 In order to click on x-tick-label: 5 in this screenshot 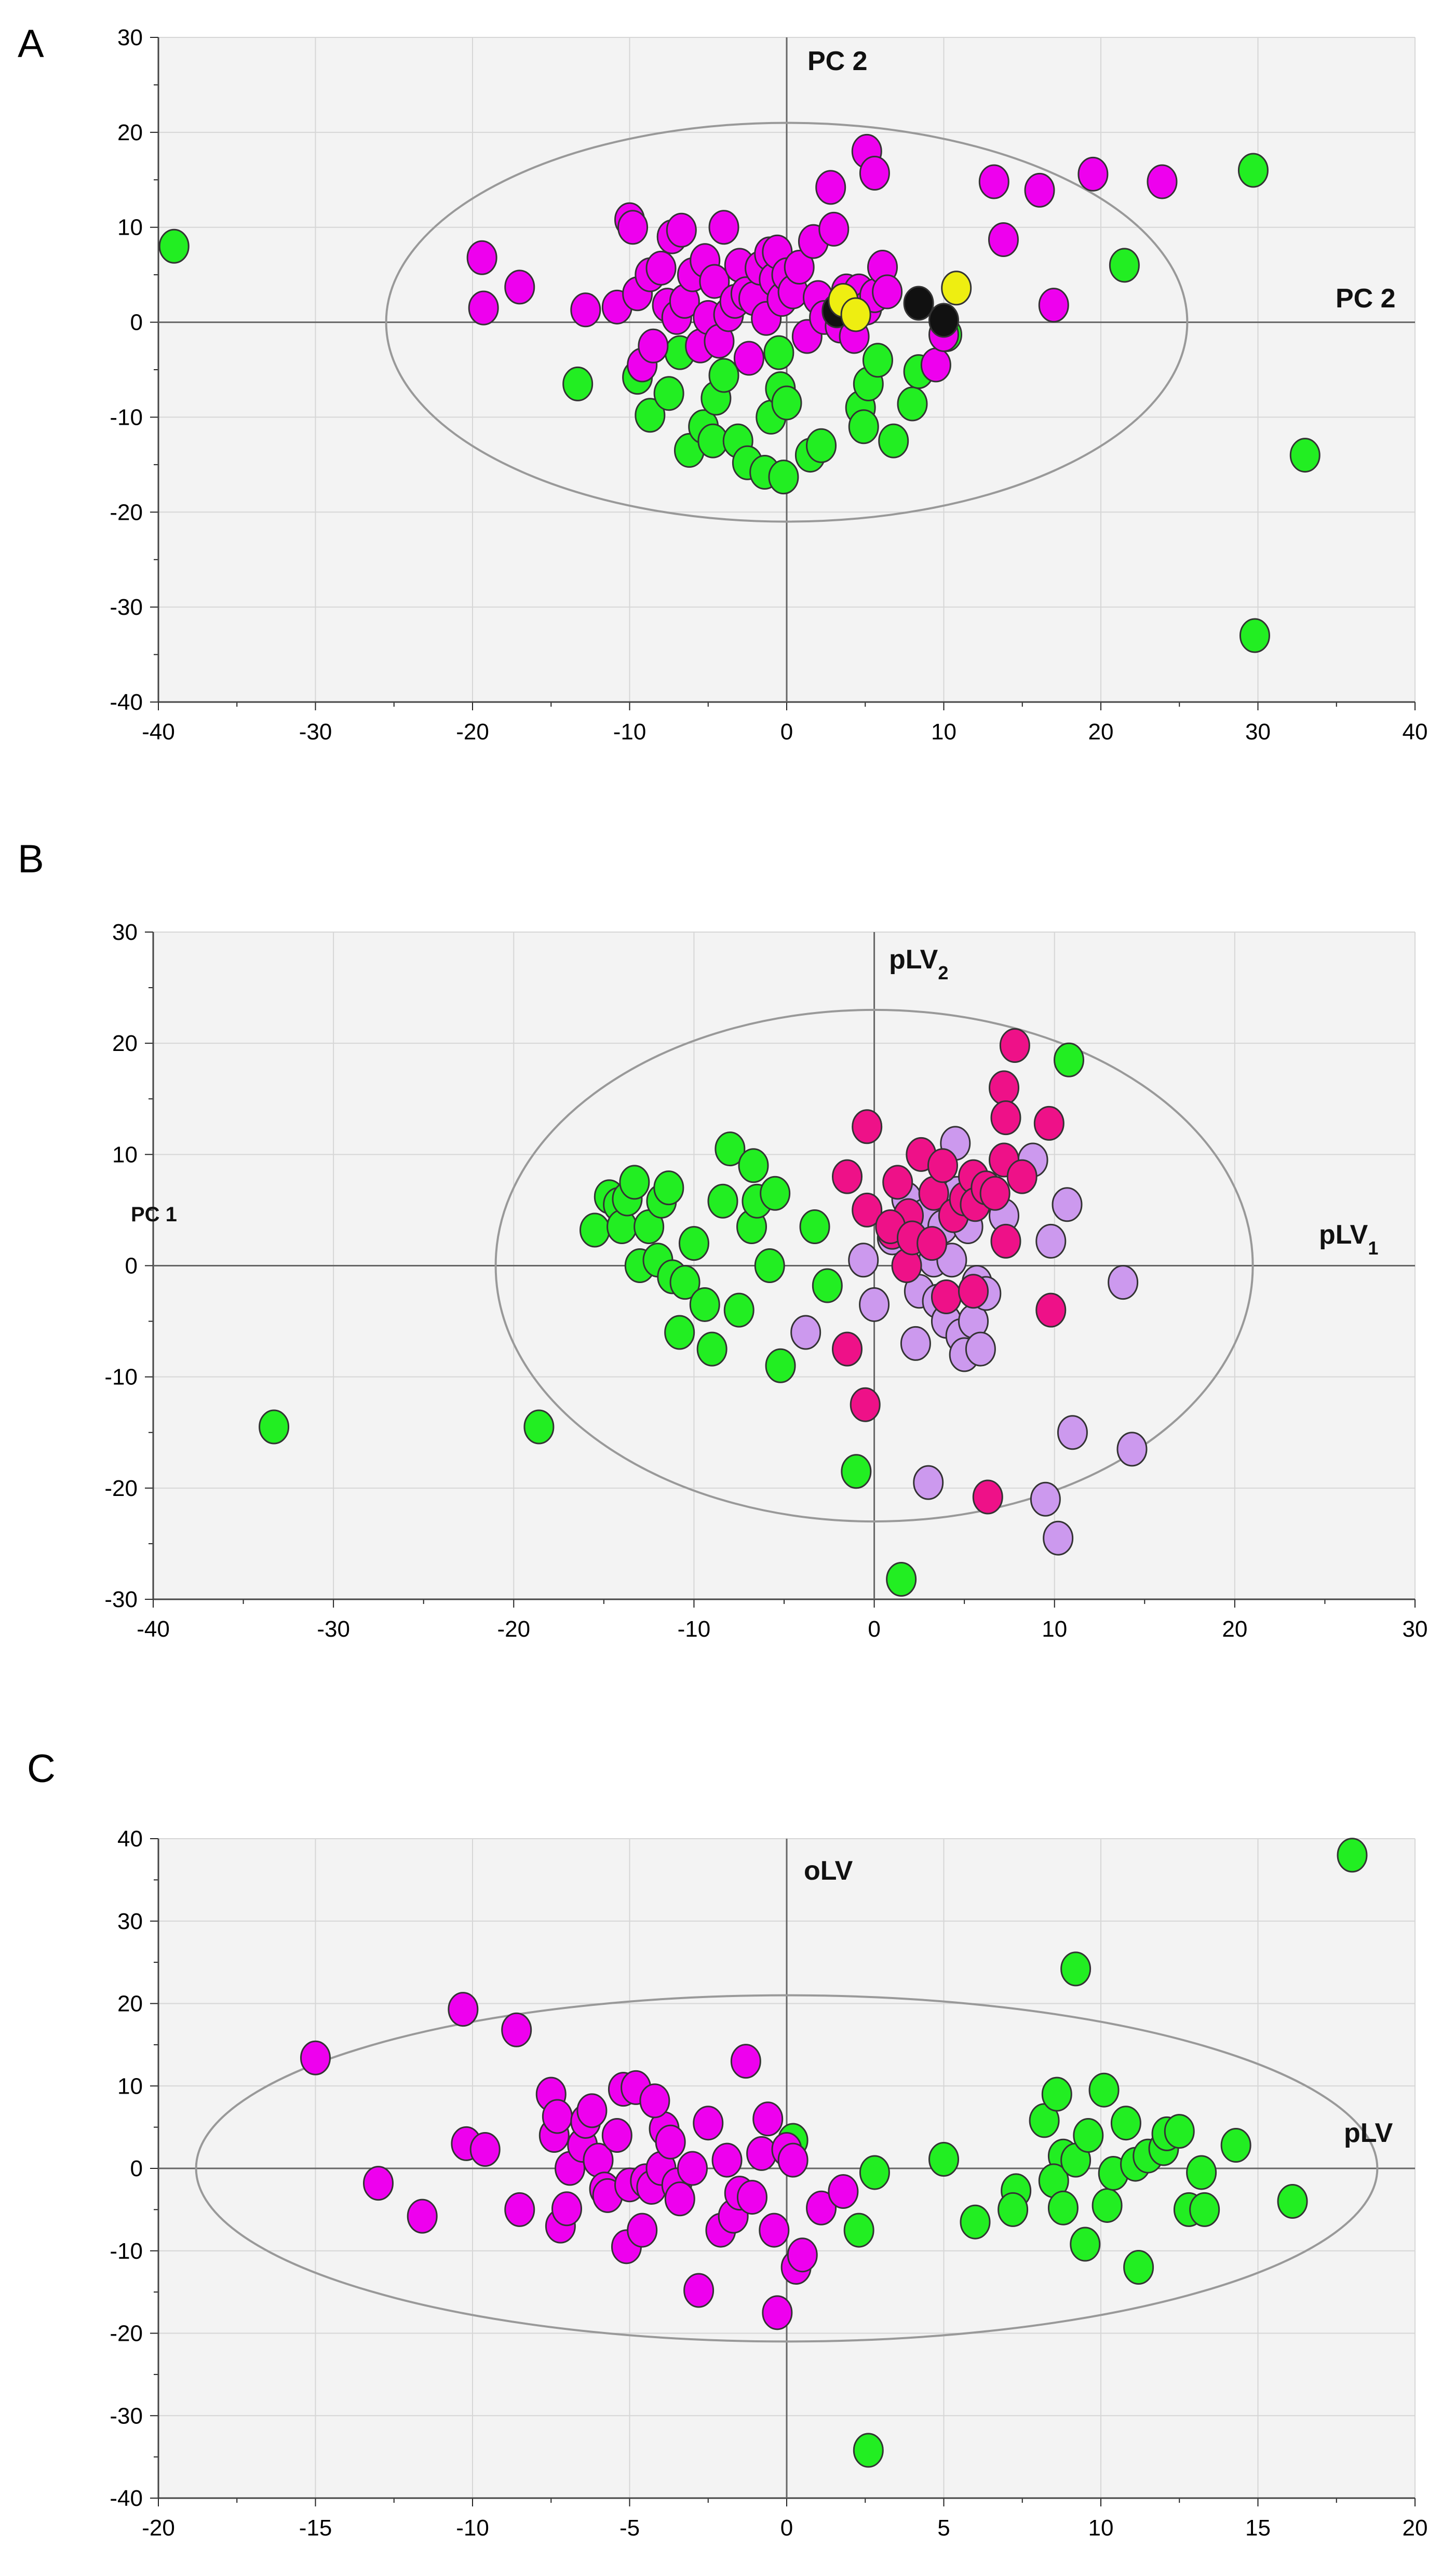, I will do `click(943, 2528)`.